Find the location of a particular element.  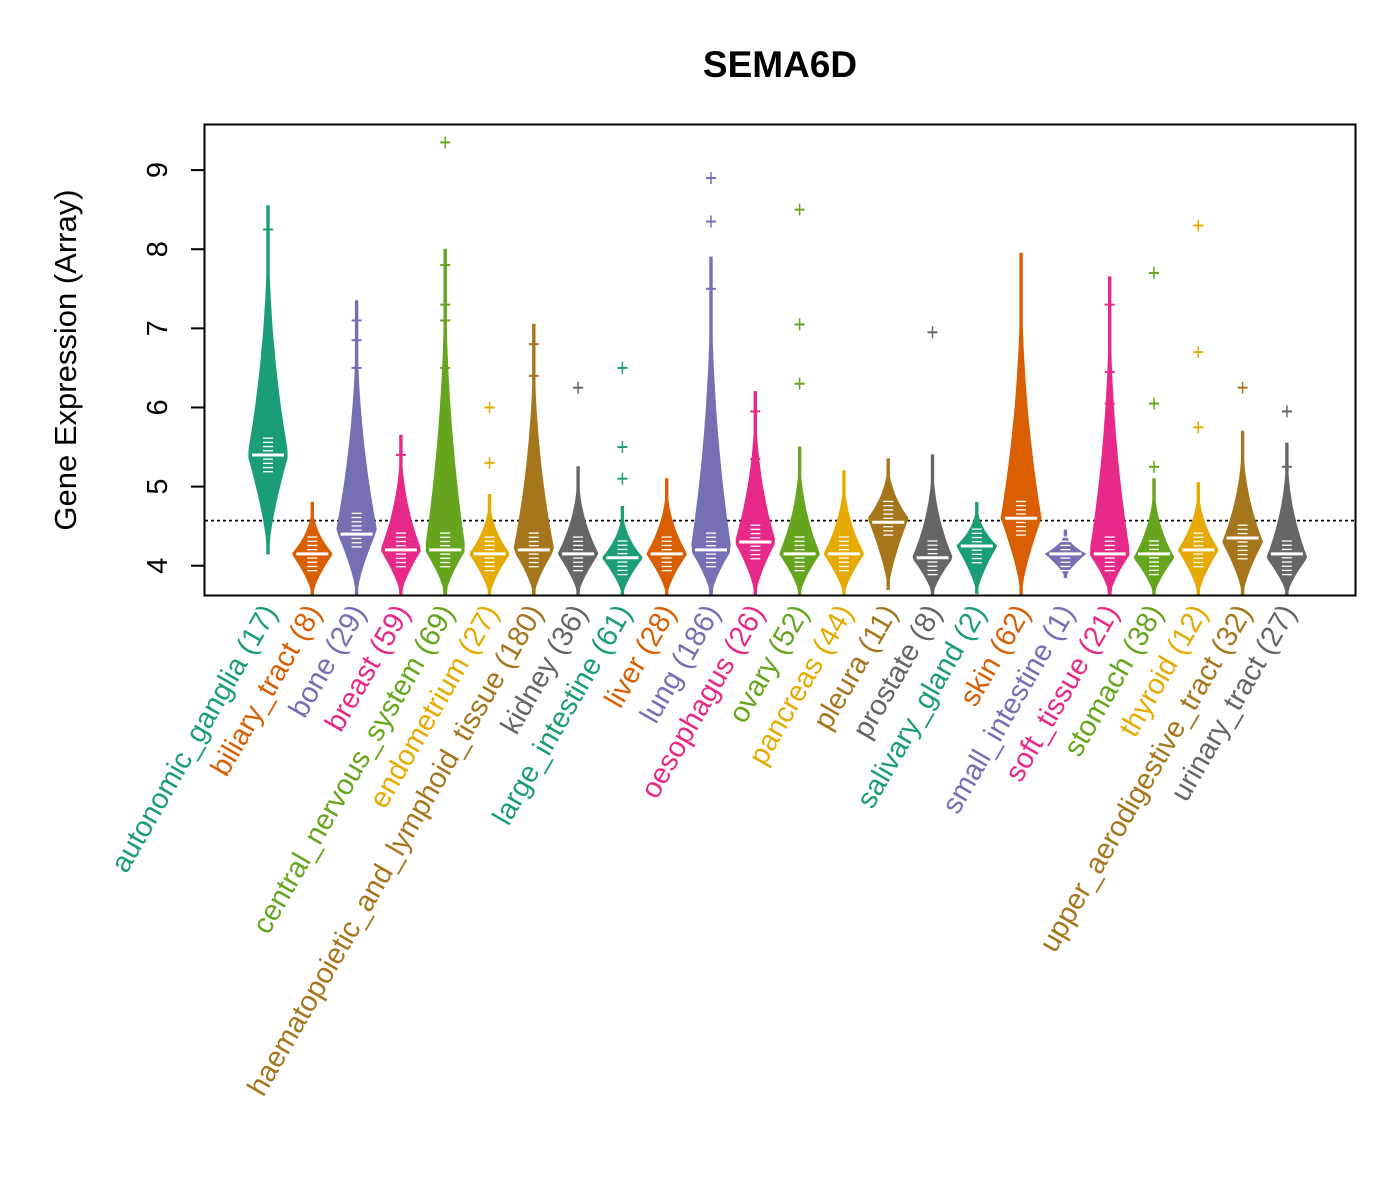

y-tick-label: 6 is located at coordinates (158, 407).